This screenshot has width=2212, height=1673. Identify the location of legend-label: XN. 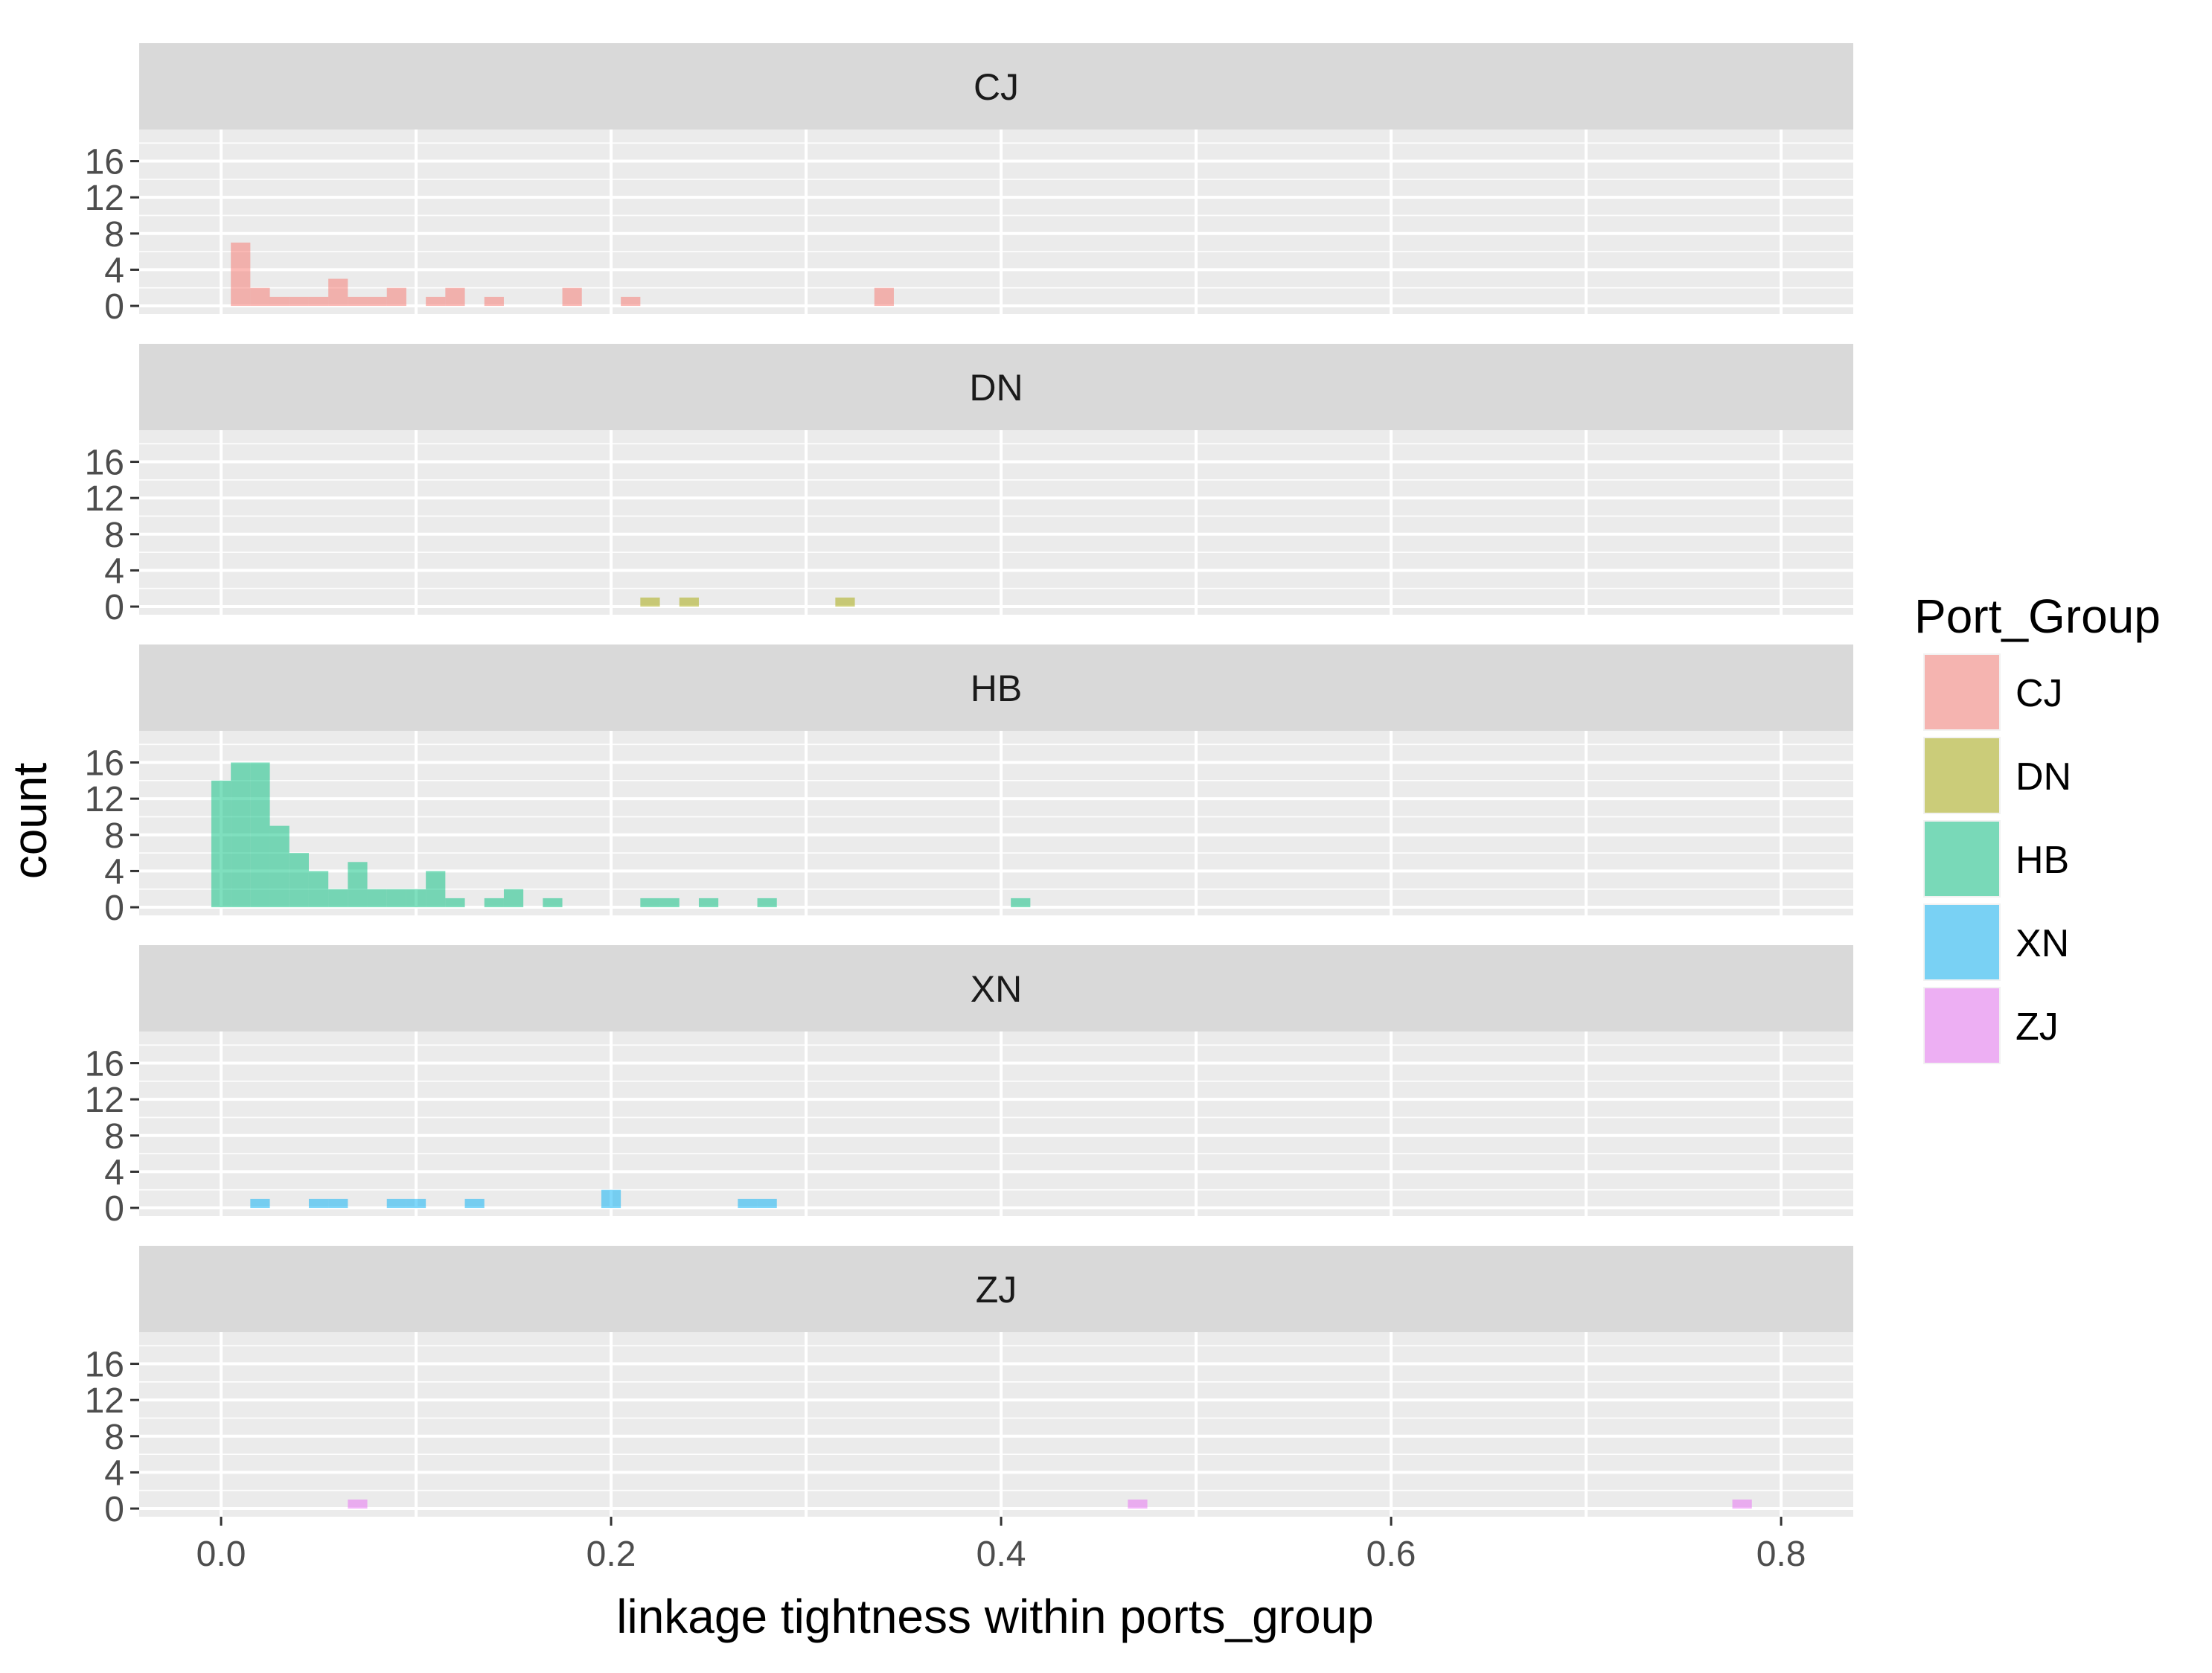
(2042, 943).